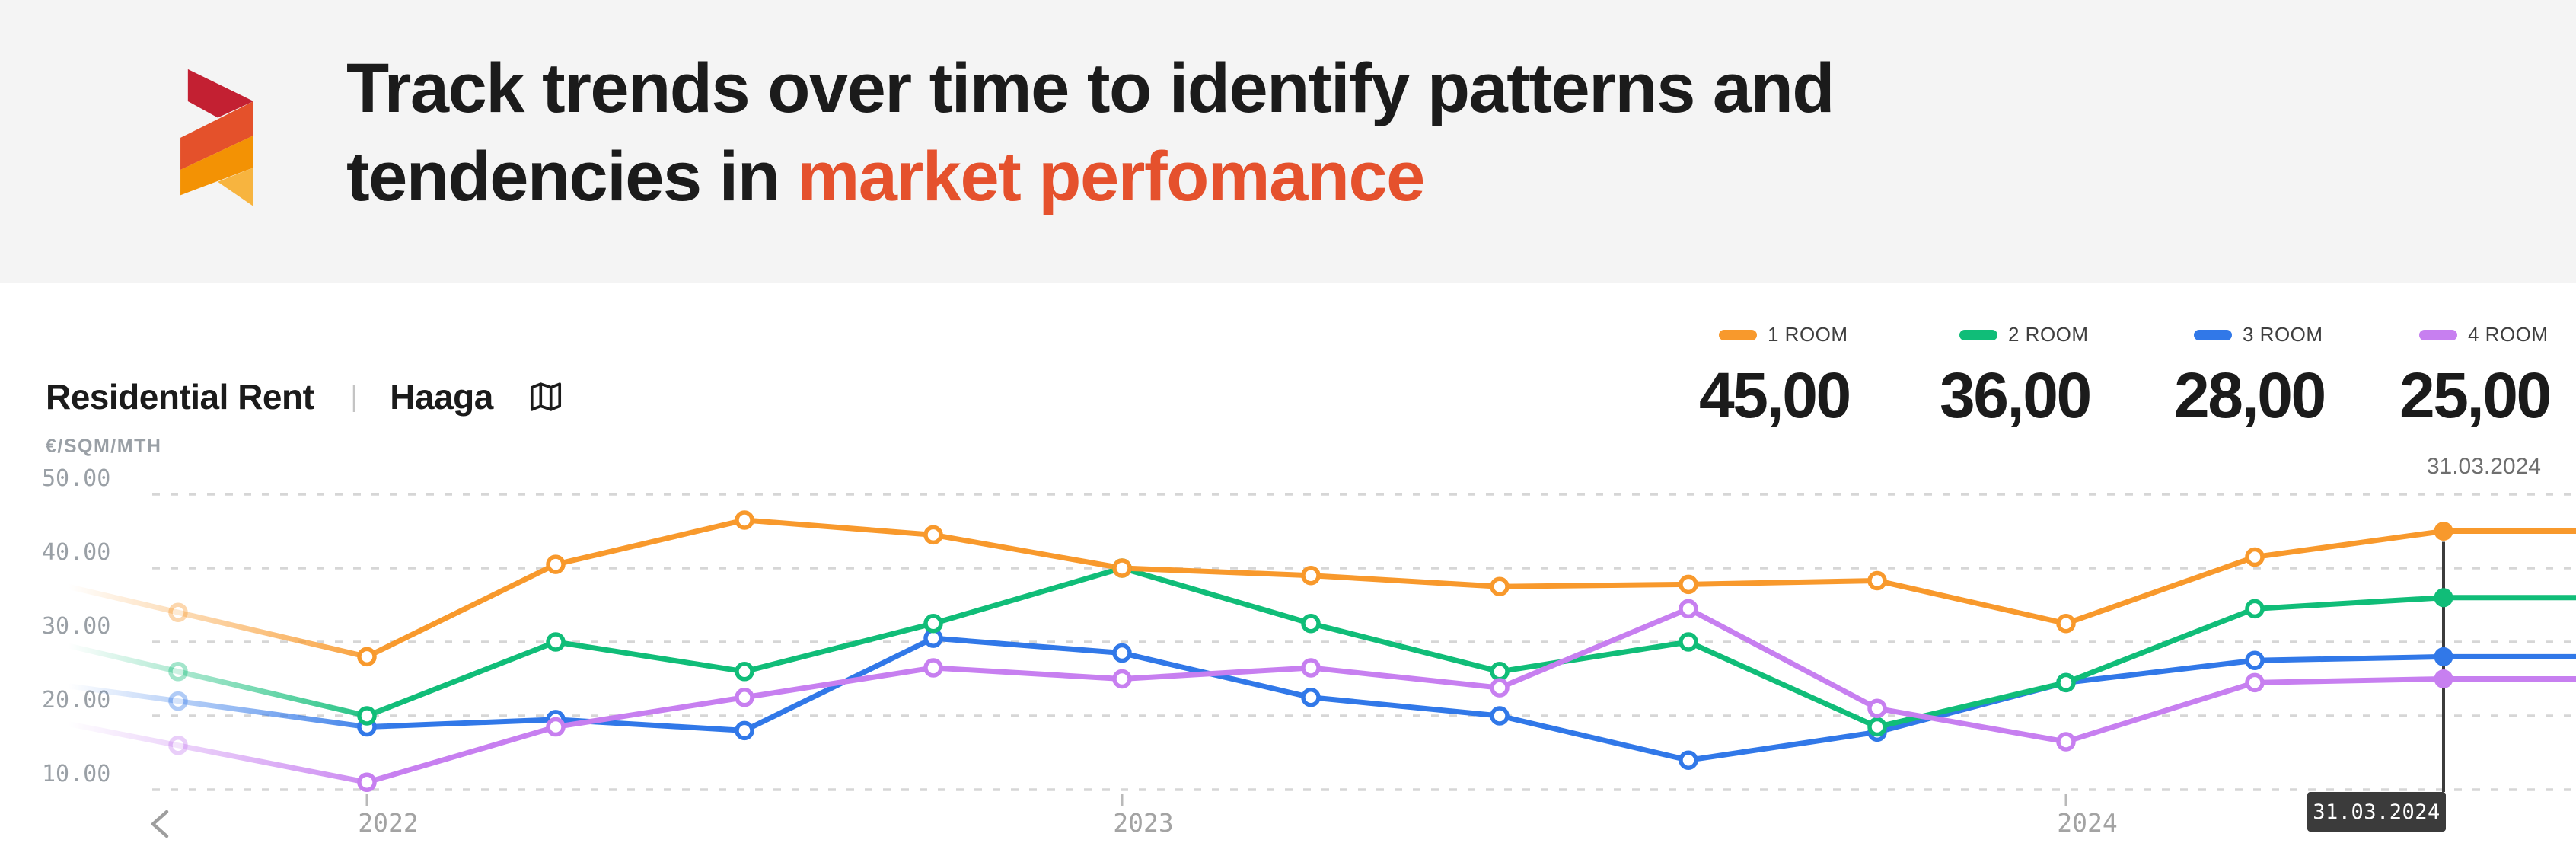 This screenshot has width=2576, height=859. I want to click on series-current-value: 45,00, so click(1775, 395).